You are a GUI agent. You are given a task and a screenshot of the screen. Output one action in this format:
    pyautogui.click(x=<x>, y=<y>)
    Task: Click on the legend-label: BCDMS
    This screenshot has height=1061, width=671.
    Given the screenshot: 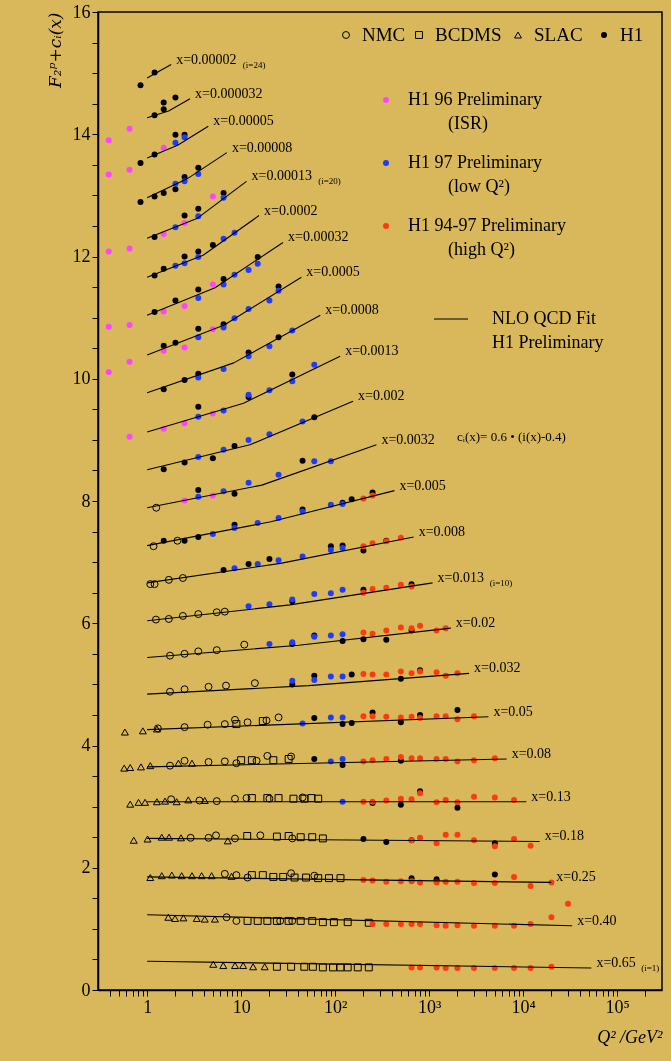 What is the action you would take?
    pyautogui.click(x=468, y=34)
    